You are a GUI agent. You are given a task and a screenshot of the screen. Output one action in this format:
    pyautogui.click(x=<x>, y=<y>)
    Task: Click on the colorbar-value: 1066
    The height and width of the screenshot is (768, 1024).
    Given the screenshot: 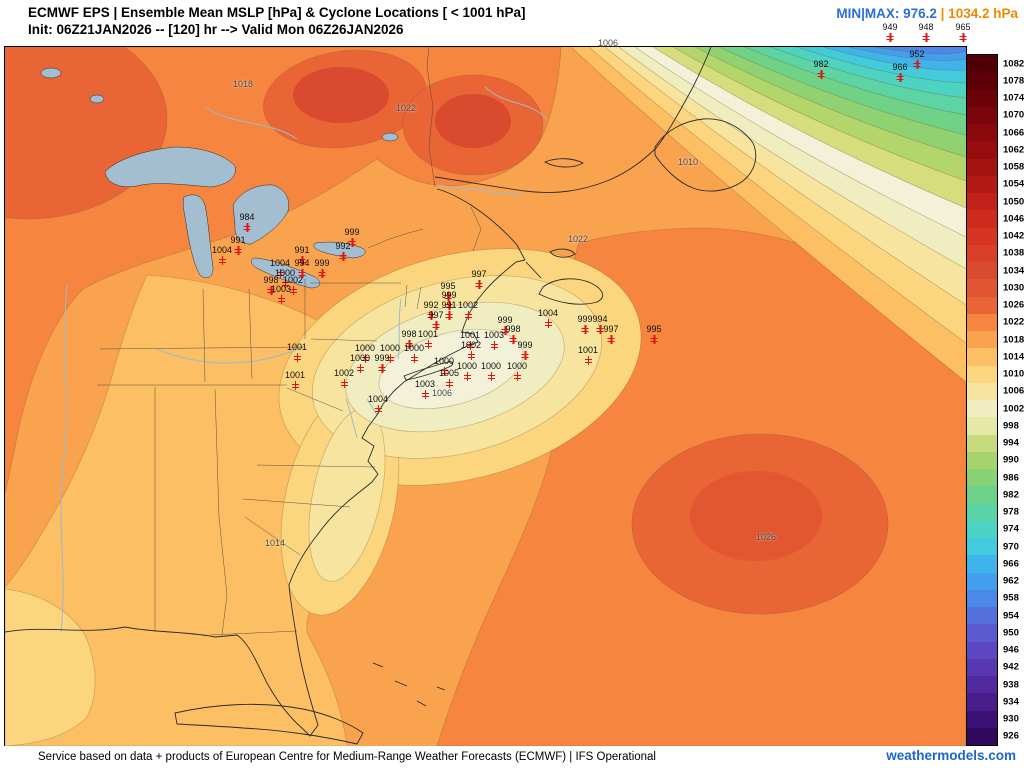 What is the action you would take?
    pyautogui.click(x=1013, y=133)
    